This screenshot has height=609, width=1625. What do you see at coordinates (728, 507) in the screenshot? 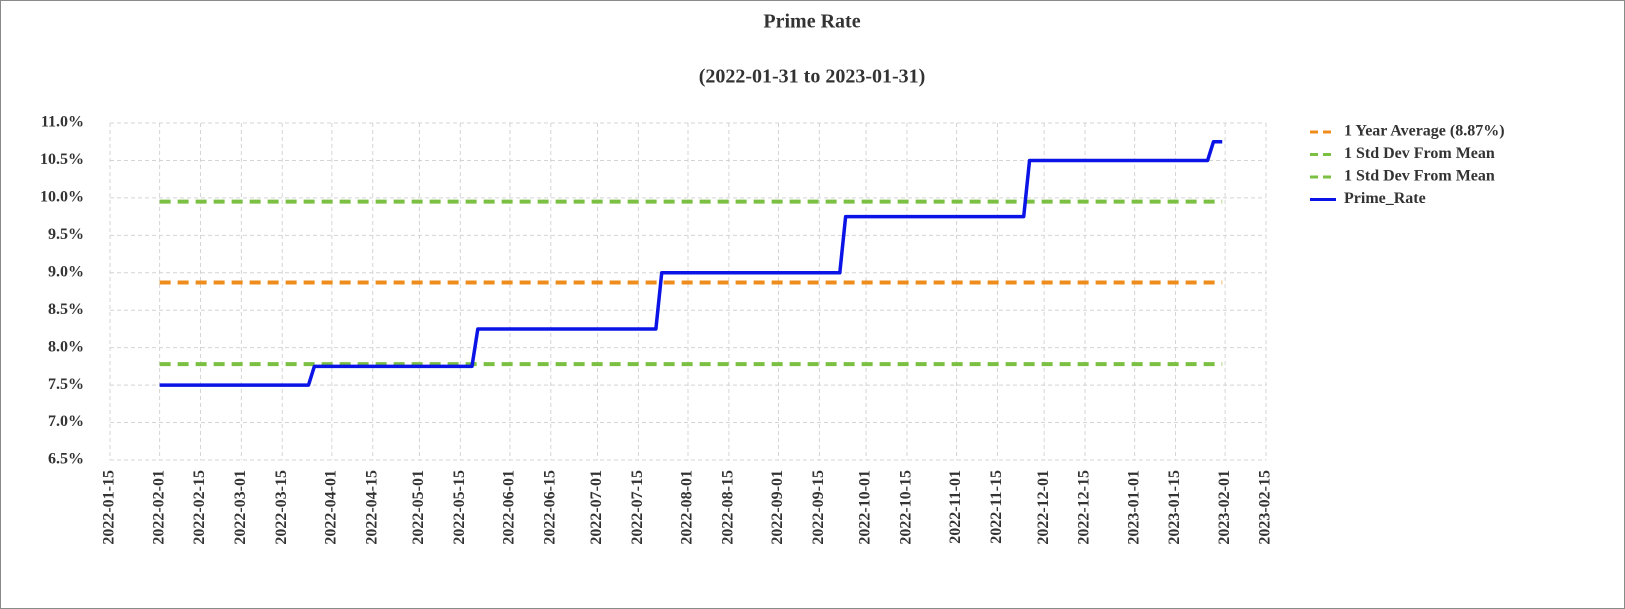
I see `x-tick-label: 2022-08-15` at bounding box center [728, 507].